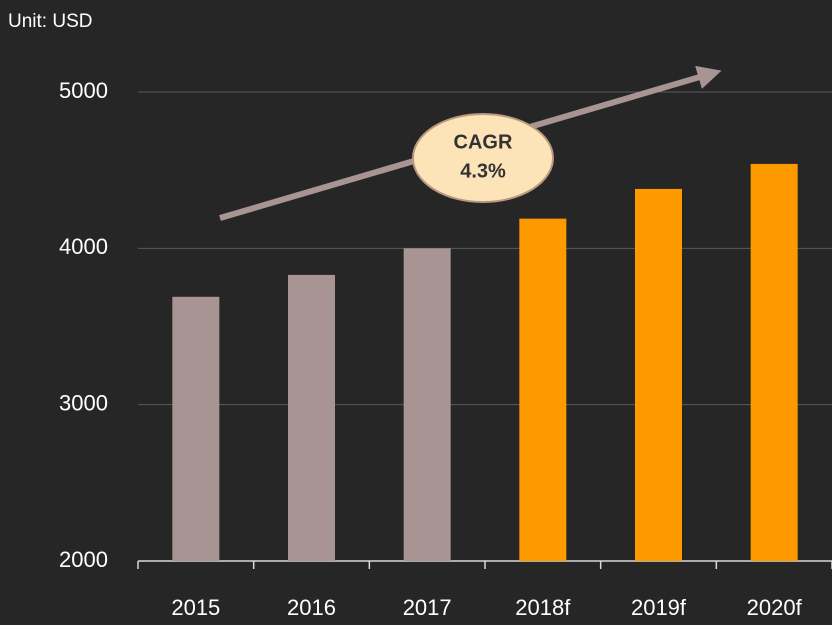 The height and width of the screenshot is (625, 832). I want to click on y-tick-label: 5000, so click(83, 90).